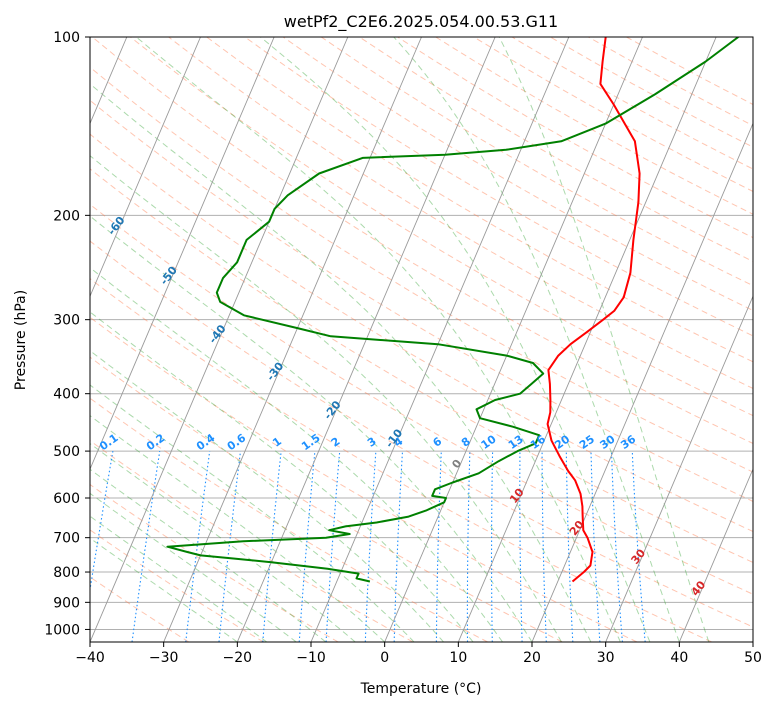 The width and height of the screenshot is (775, 708). I want to click on y-tick-label: 400, so click(66, 395).